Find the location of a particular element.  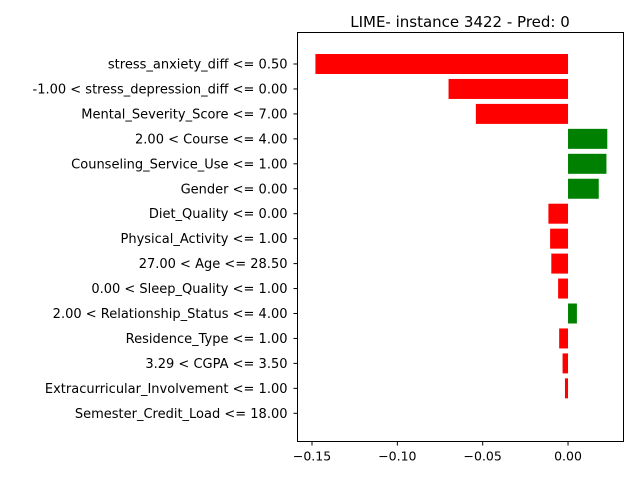

chart-title: LIME- instance 3422 - Pred: 0 is located at coordinates (460, 22).